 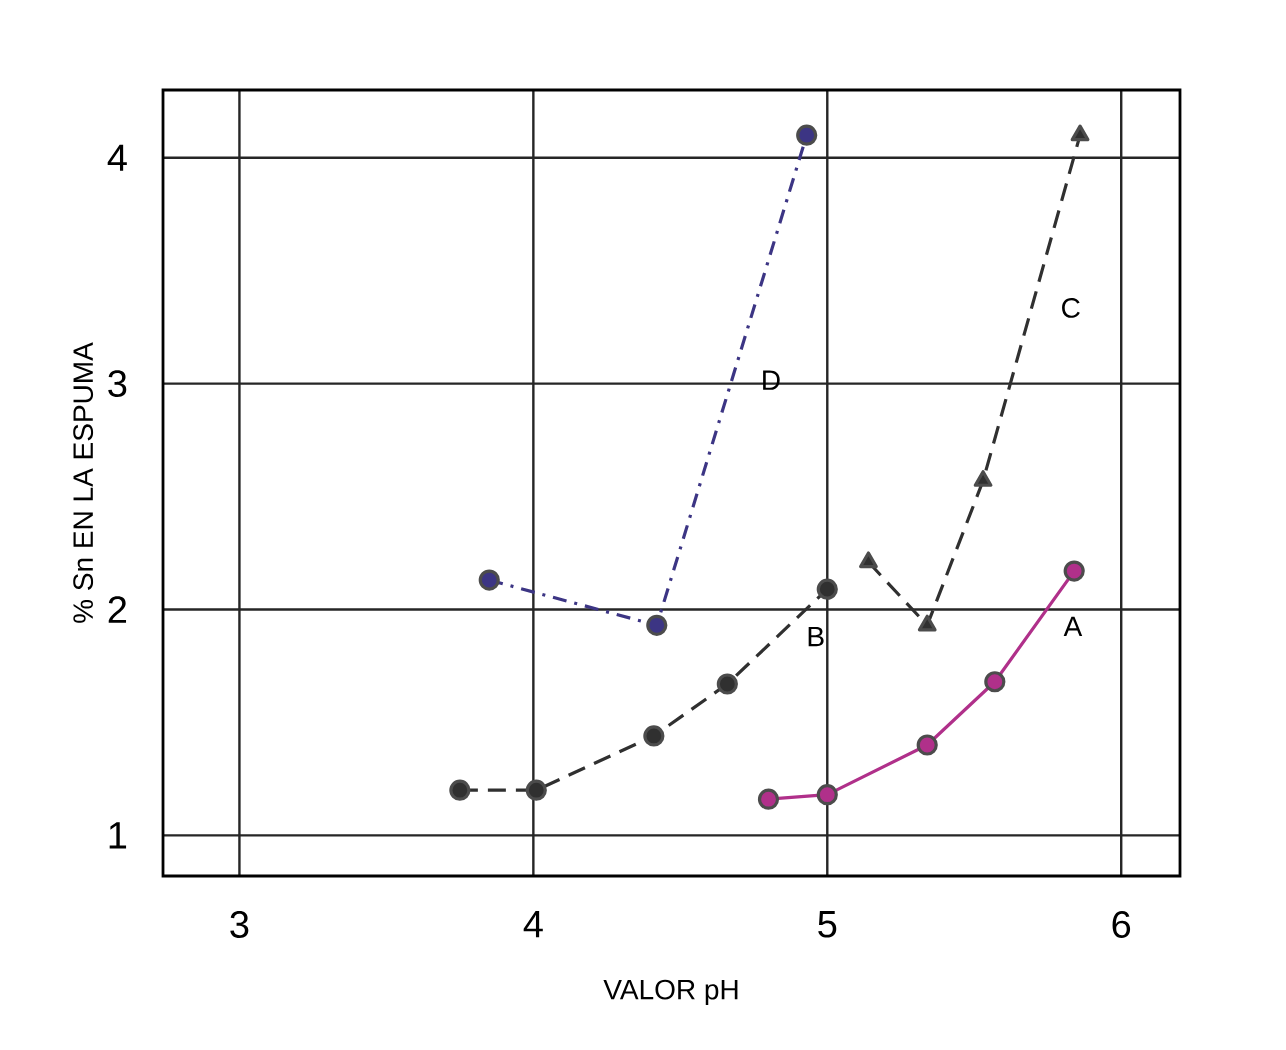 What do you see at coordinates (239, 924) in the screenshot?
I see `x-tick-label: 3` at bounding box center [239, 924].